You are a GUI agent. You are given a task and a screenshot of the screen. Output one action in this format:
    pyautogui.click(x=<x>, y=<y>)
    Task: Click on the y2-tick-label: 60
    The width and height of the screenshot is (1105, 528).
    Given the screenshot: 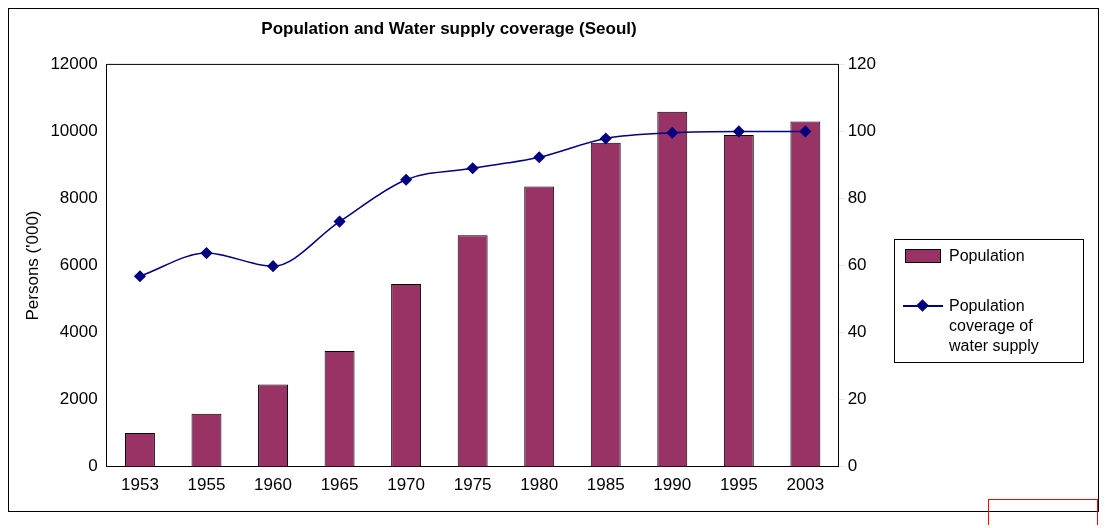 What is the action you would take?
    pyautogui.click(x=857, y=265)
    